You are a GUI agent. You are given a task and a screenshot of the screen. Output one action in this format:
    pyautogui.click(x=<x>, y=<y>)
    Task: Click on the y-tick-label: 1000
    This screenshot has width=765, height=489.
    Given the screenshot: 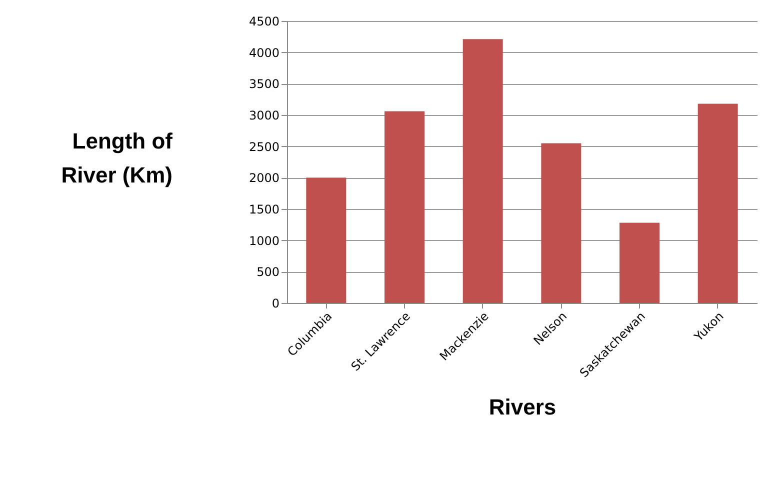 What is the action you would take?
    pyautogui.click(x=264, y=241)
    